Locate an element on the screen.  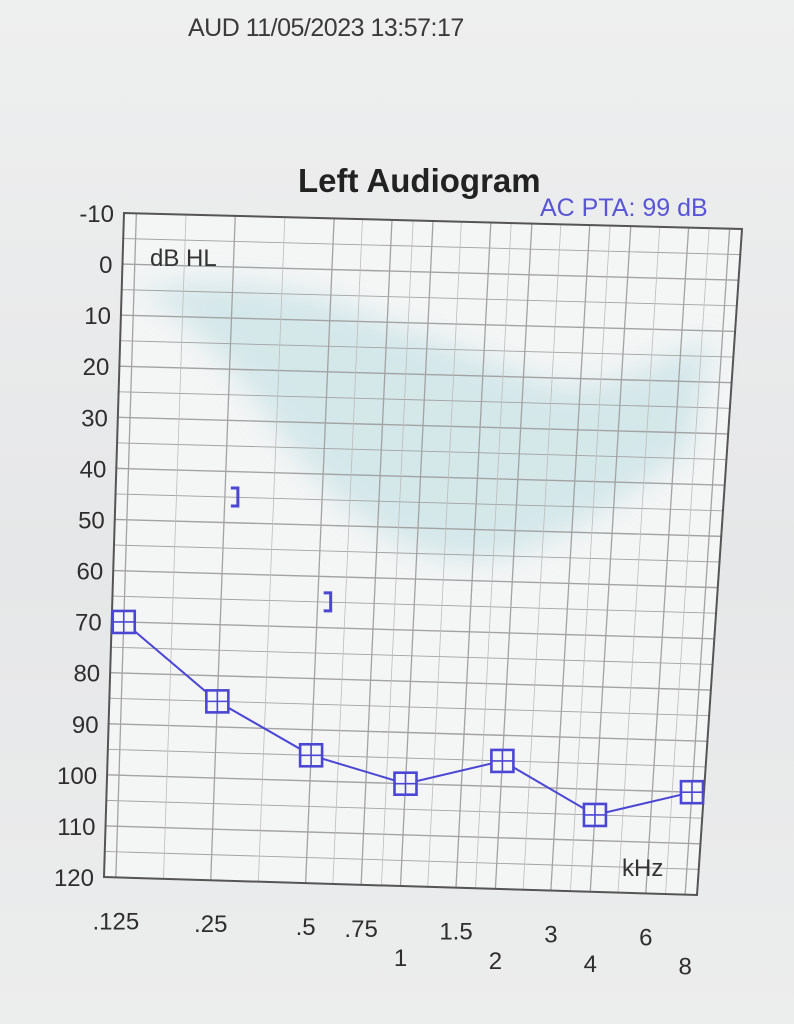
x-tick-label: 2 is located at coordinates (495, 961).